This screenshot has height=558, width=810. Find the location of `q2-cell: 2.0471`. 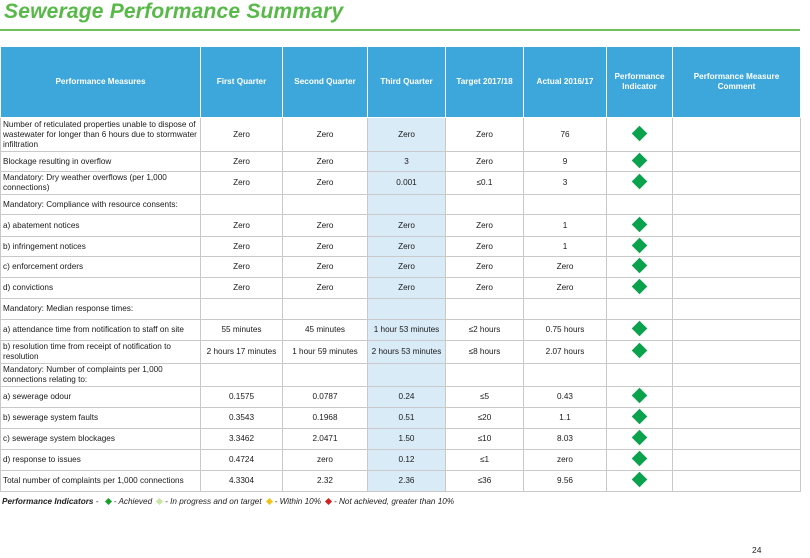

q2-cell: 2.0471 is located at coordinates (325, 439).